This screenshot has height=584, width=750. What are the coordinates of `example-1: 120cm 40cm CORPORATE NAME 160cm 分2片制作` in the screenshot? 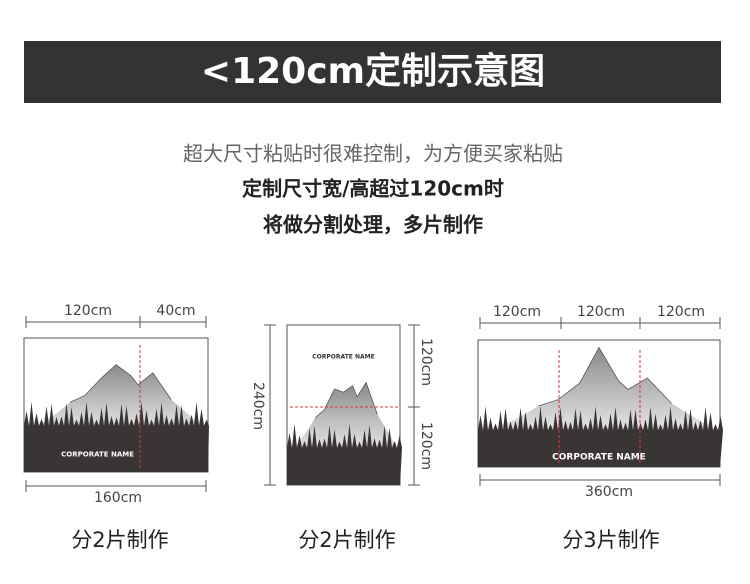 It's located at (116, 427).